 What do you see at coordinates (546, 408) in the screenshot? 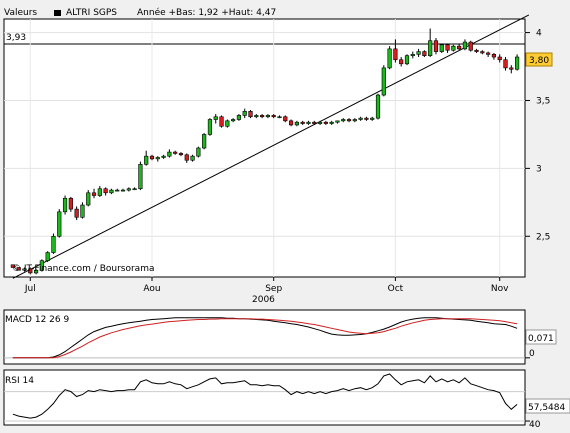
I see `rsi-value-label: 57,5484` at bounding box center [546, 408].